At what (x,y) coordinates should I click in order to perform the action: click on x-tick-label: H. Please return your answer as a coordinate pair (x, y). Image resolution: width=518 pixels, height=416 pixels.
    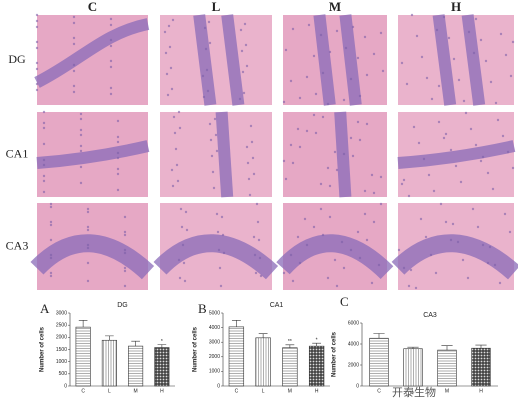
    Looking at the image, I should click on (162, 391).